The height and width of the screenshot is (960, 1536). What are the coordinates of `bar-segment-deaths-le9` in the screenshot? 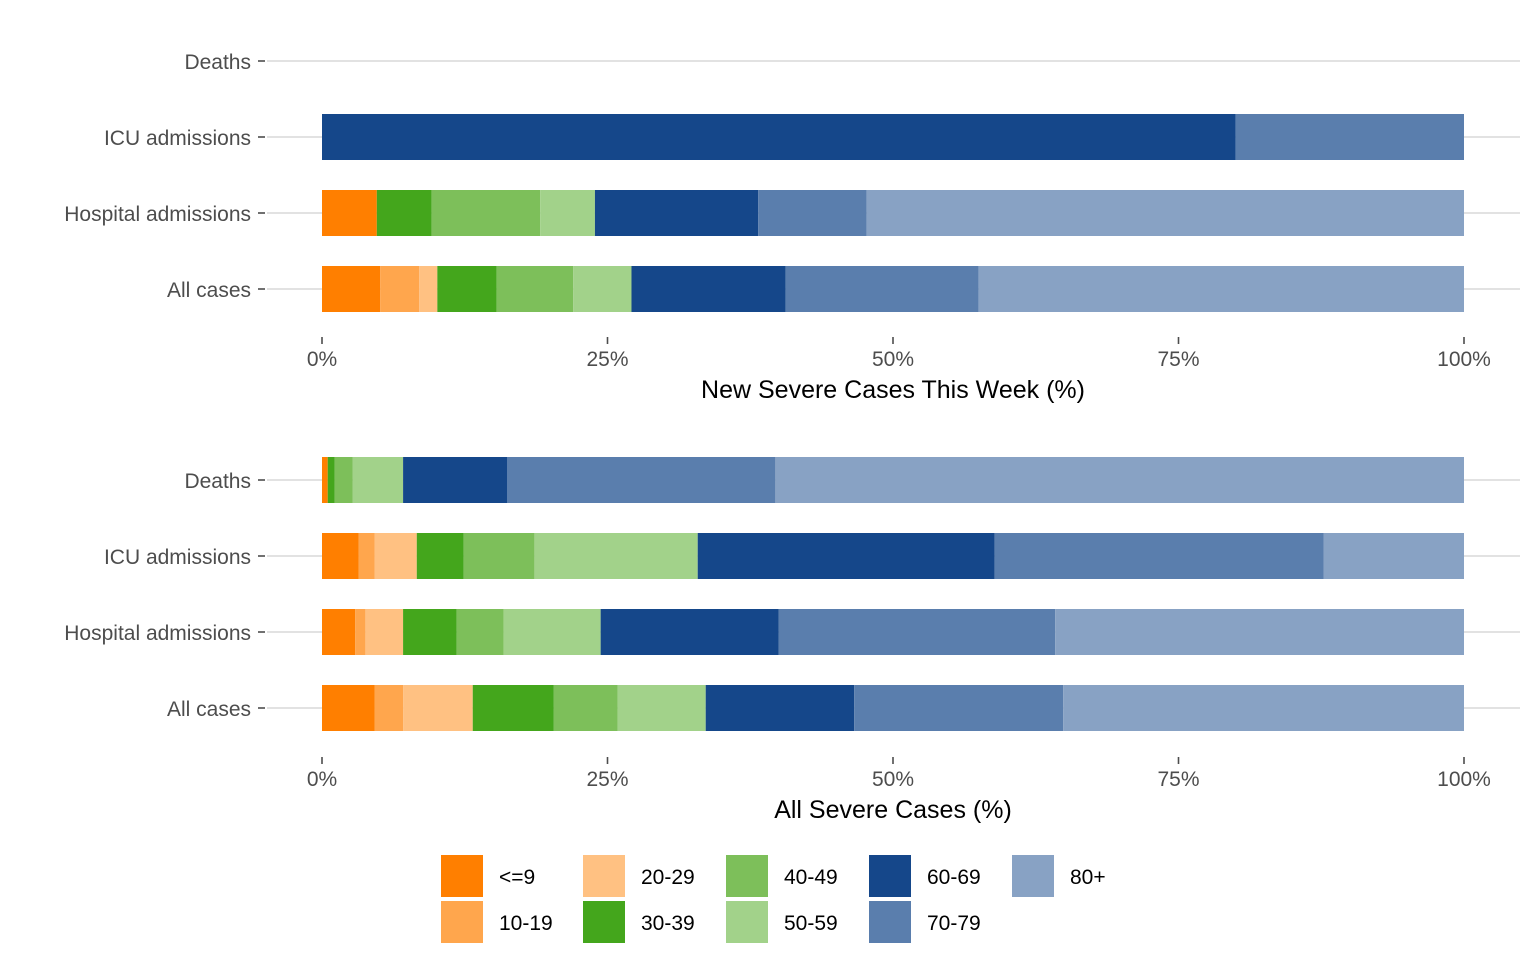 It's located at (325, 480).